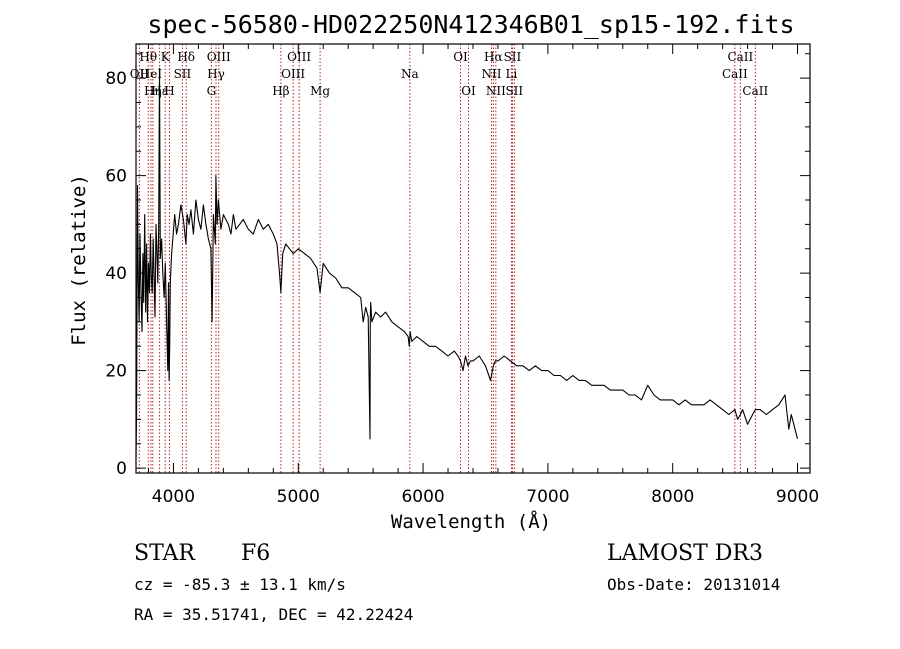 The image size is (900, 649). What do you see at coordinates (212, 91) in the screenshot?
I see `line-marker-label: G` at bounding box center [212, 91].